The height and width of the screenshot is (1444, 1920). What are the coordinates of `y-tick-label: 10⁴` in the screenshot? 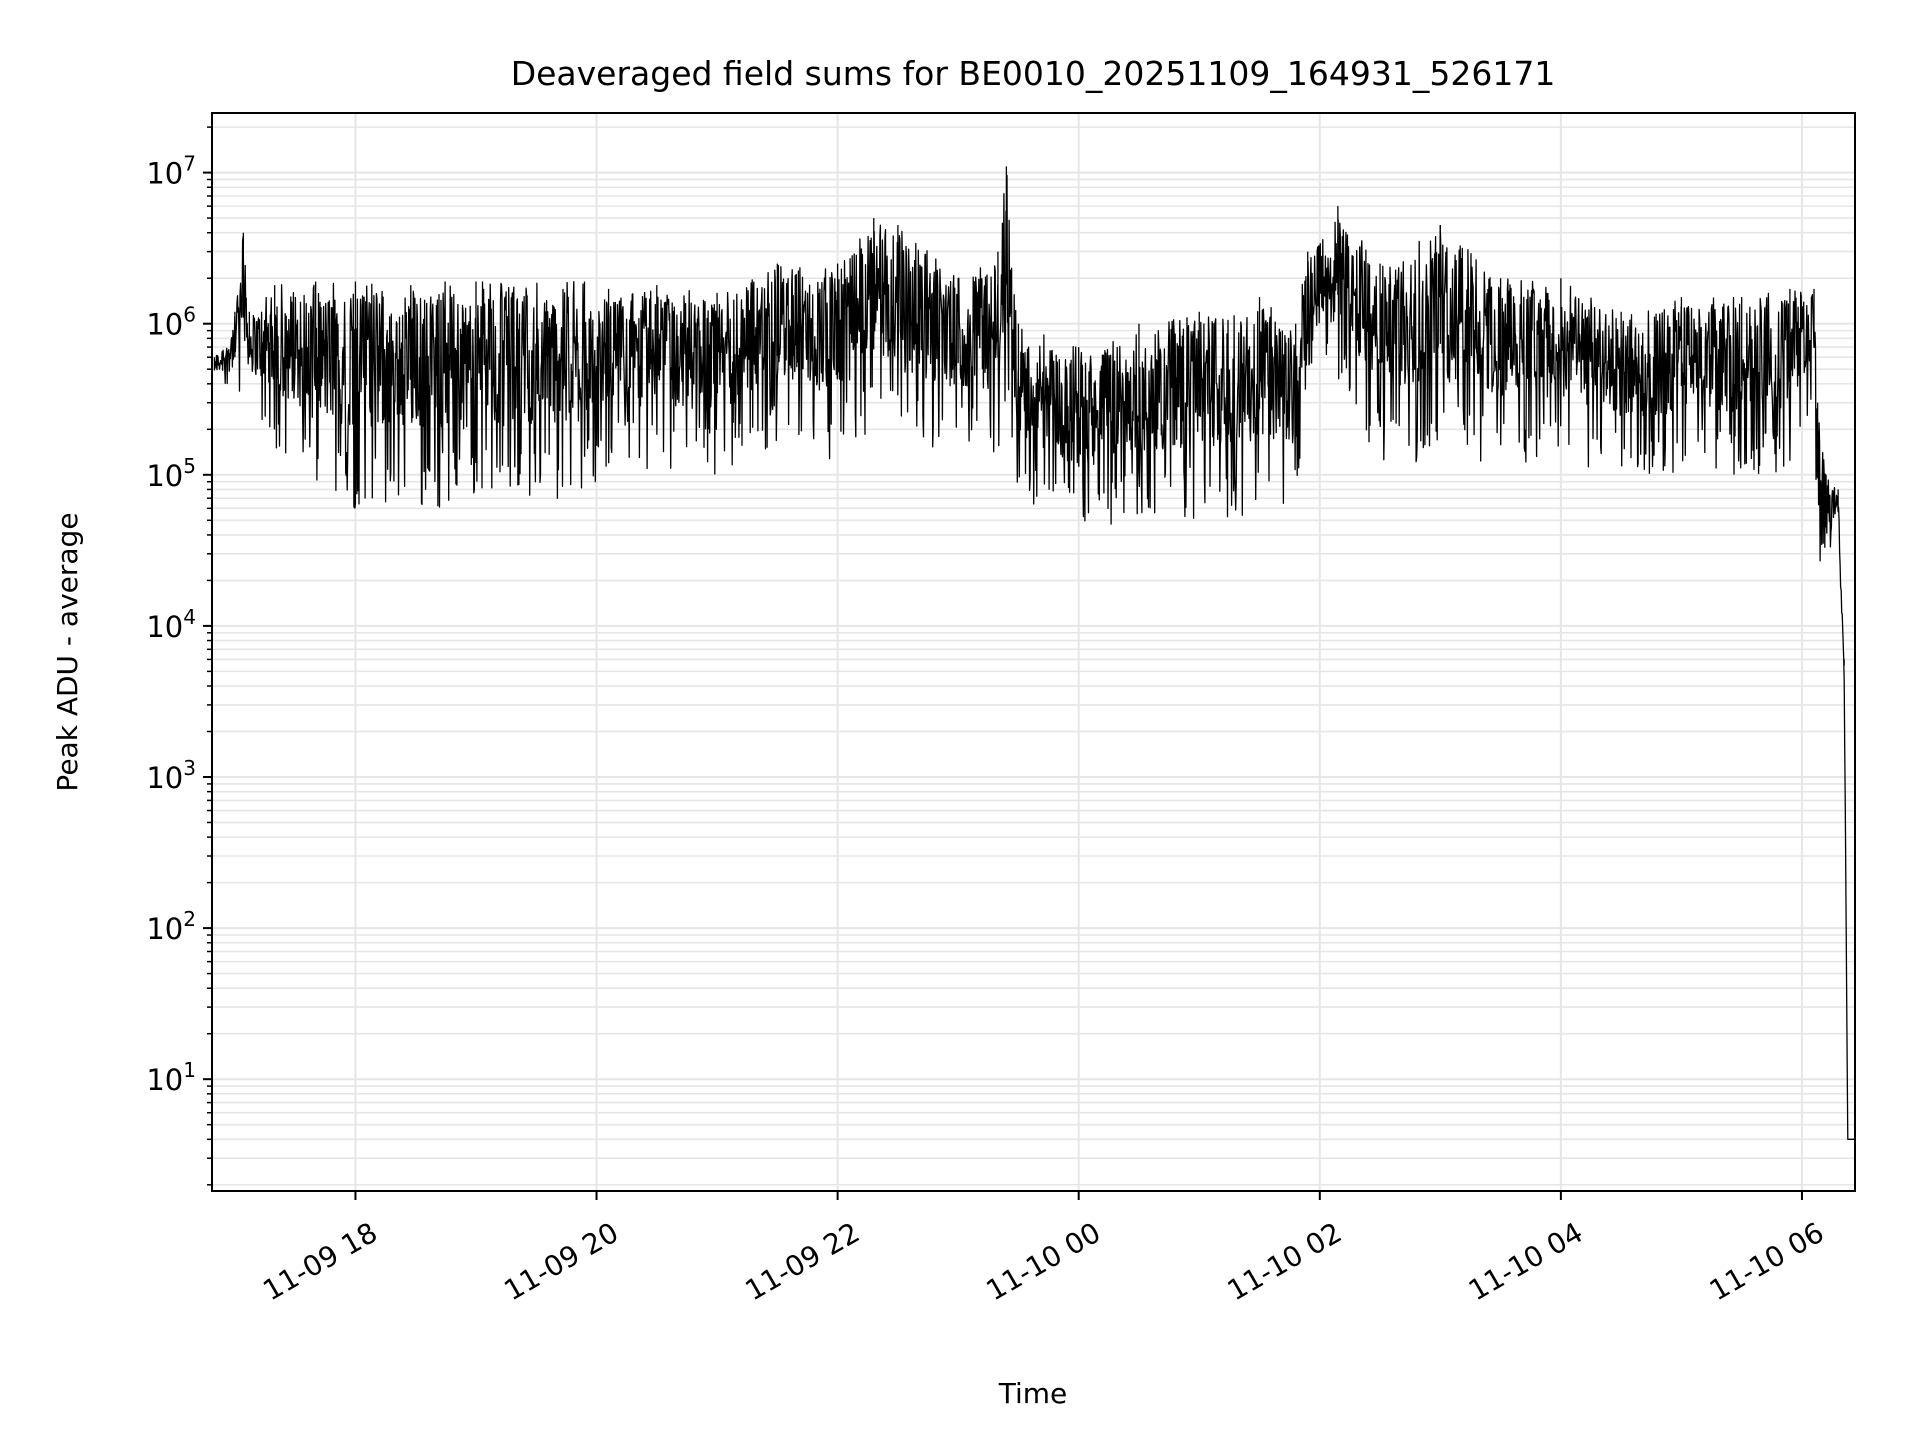 It's located at (171, 624).